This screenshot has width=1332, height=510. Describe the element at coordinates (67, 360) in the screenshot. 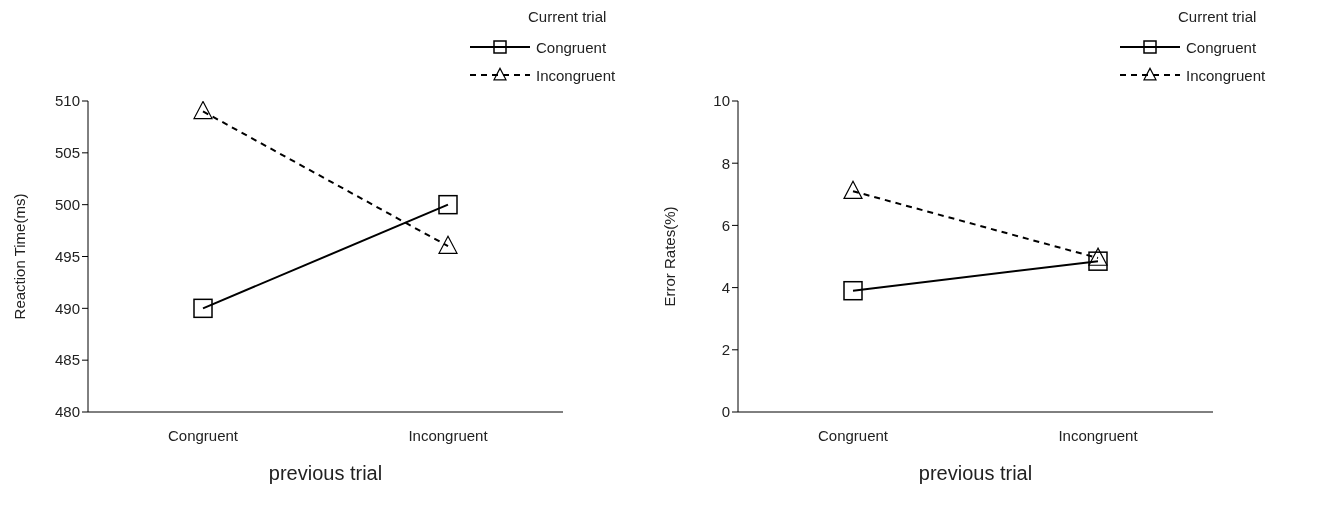

I see `y-tick-label: 485` at that location.